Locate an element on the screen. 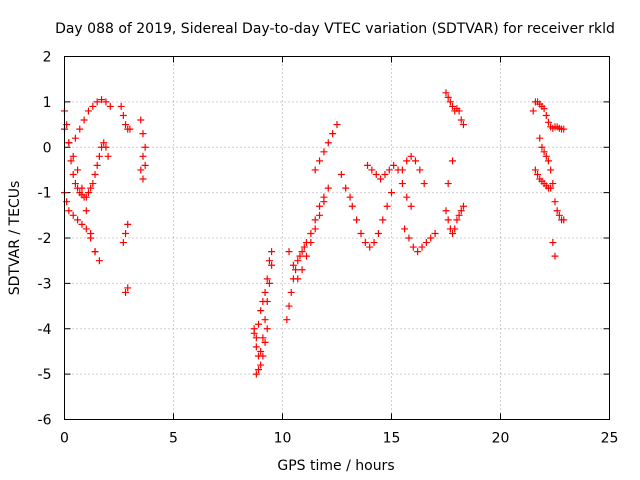 The height and width of the screenshot is (480, 640). y-tick-label: -2 is located at coordinates (45, 239).